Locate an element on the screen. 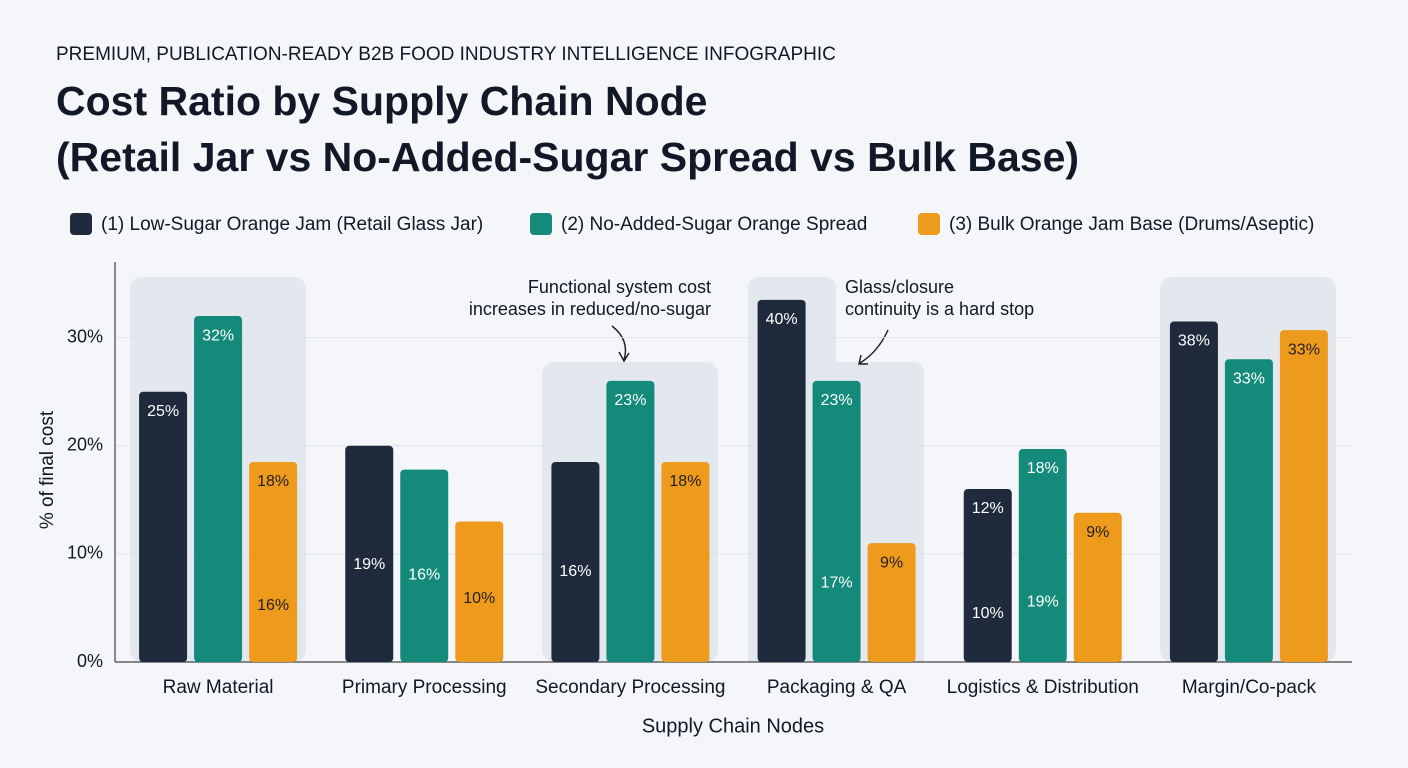 The width and height of the screenshot is (1408, 768). y-tick-label: 30% is located at coordinates (85, 336).